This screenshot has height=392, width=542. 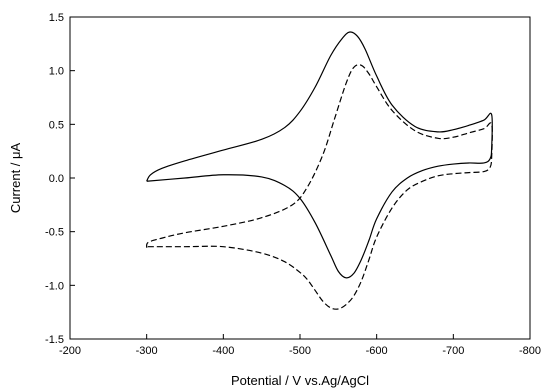 What do you see at coordinates (147, 351) in the screenshot?
I see `x-tick-label: -300` at bounding box center [147, 351].